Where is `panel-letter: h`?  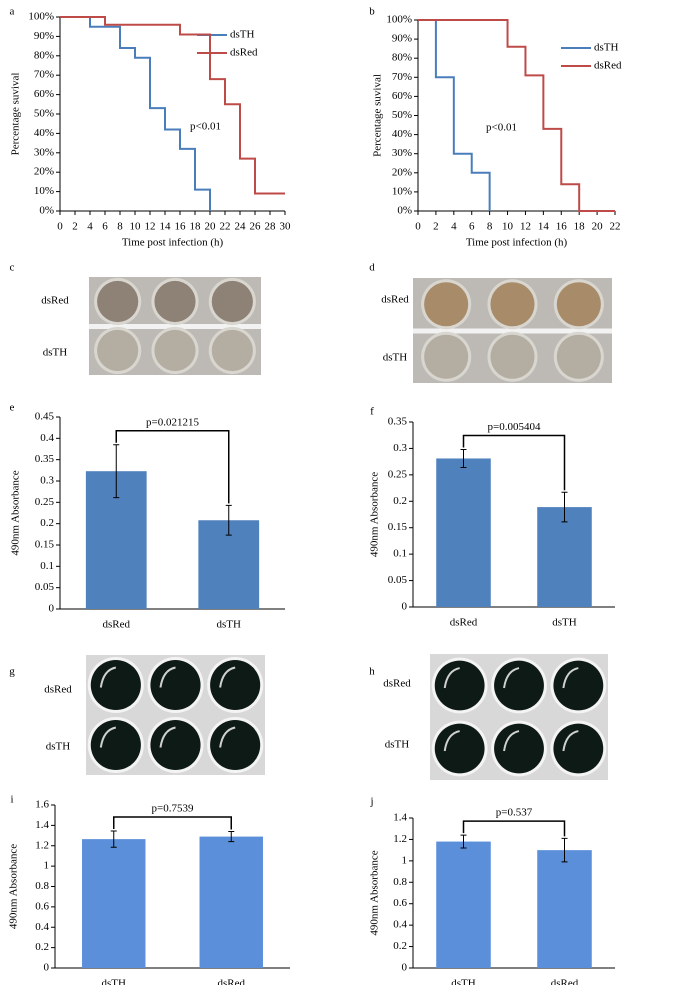
panel-letter: h is located at coordinates (372, 672).